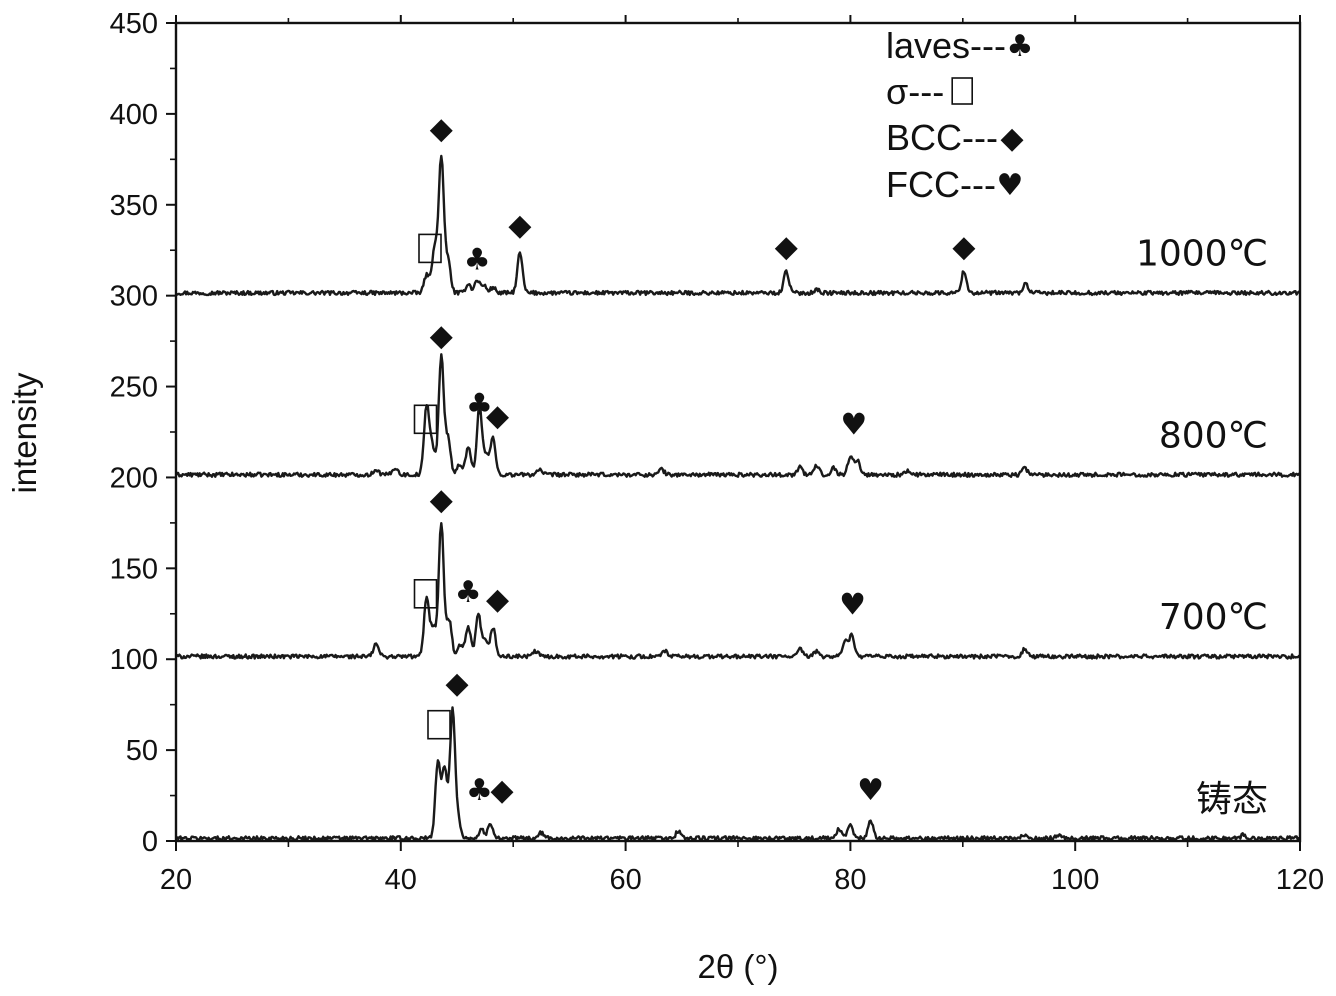 Image resolution: width=1336 pixels, height=996 pixels. I want to click on legend-entry-text: BCC---, so click(942, 137).